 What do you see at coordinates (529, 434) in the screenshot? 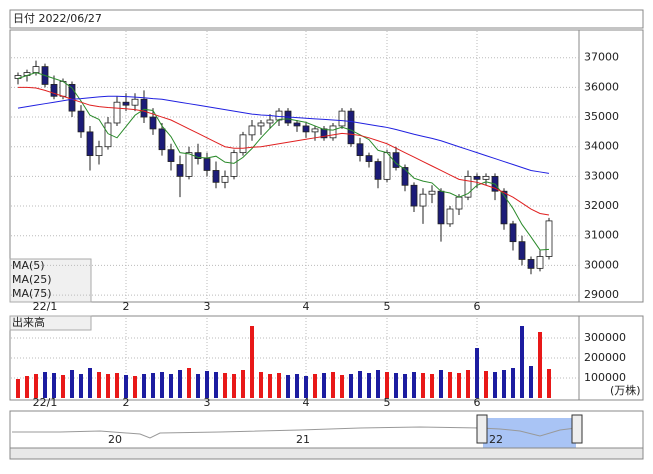
I see `navigator-range` at bounding box center [529, 434].